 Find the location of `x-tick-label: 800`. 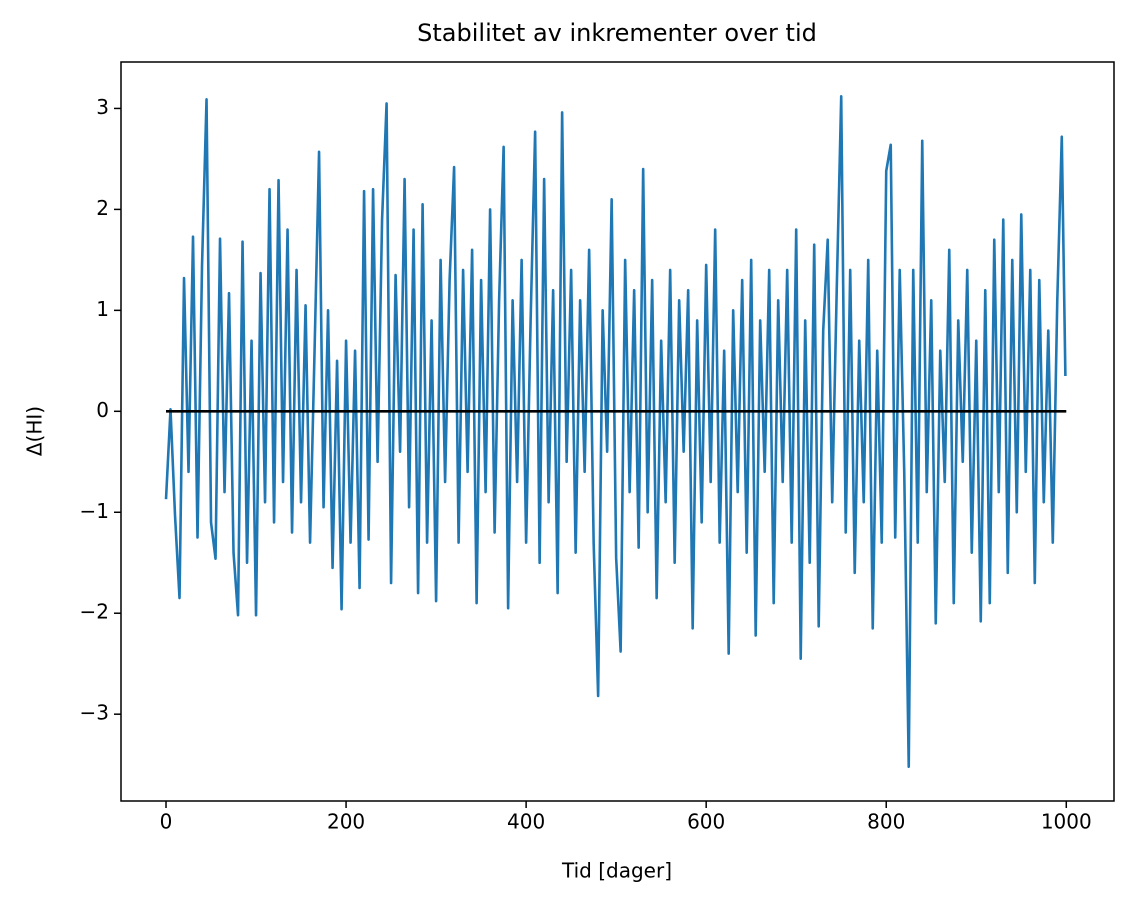

x-tick-label: 800 is located at coordinates (886, 822).